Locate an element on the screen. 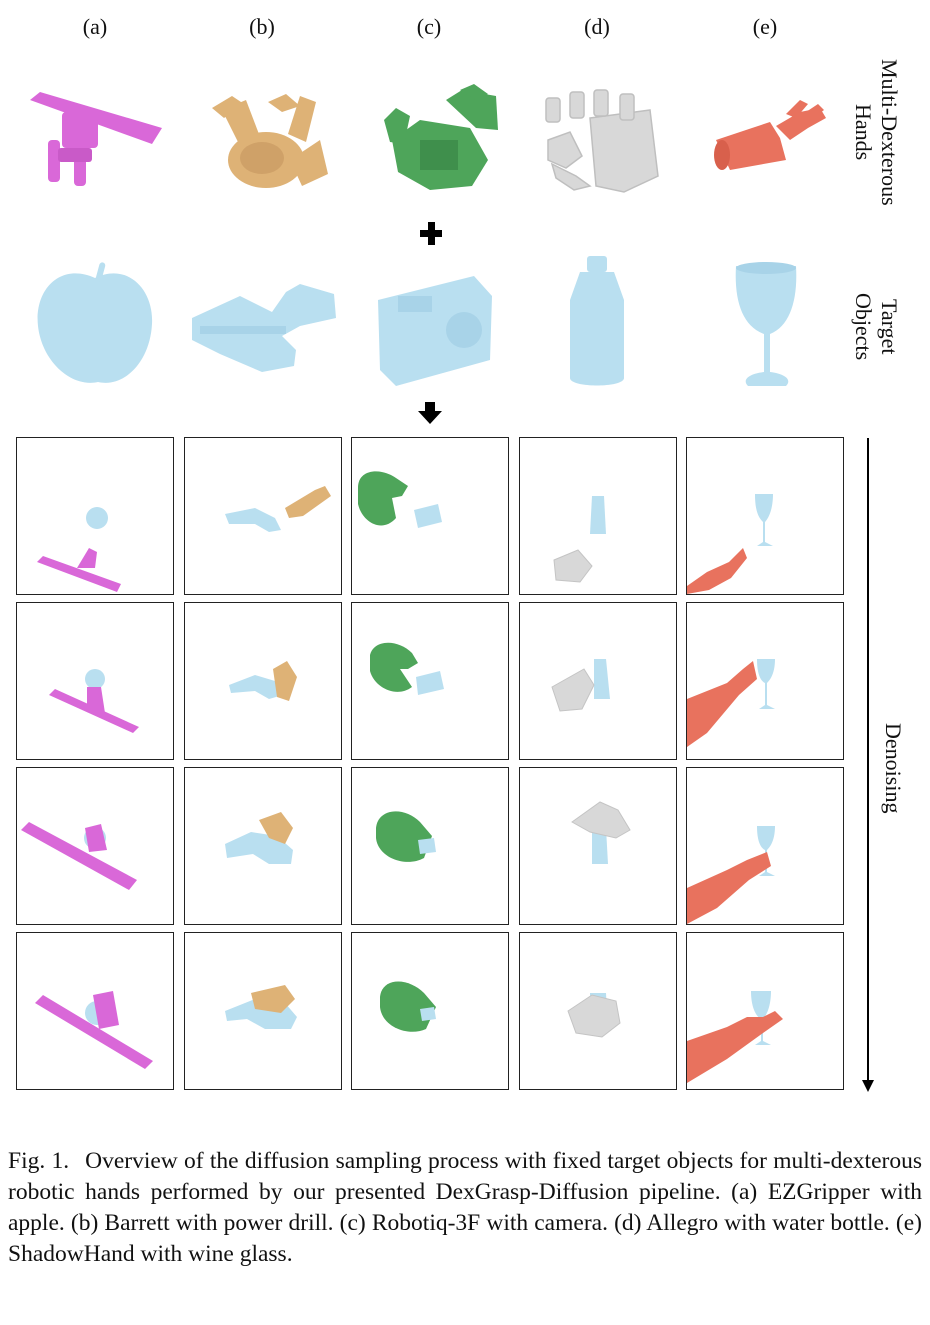  panel-row1-col-a is located at coordinates (95, 516).